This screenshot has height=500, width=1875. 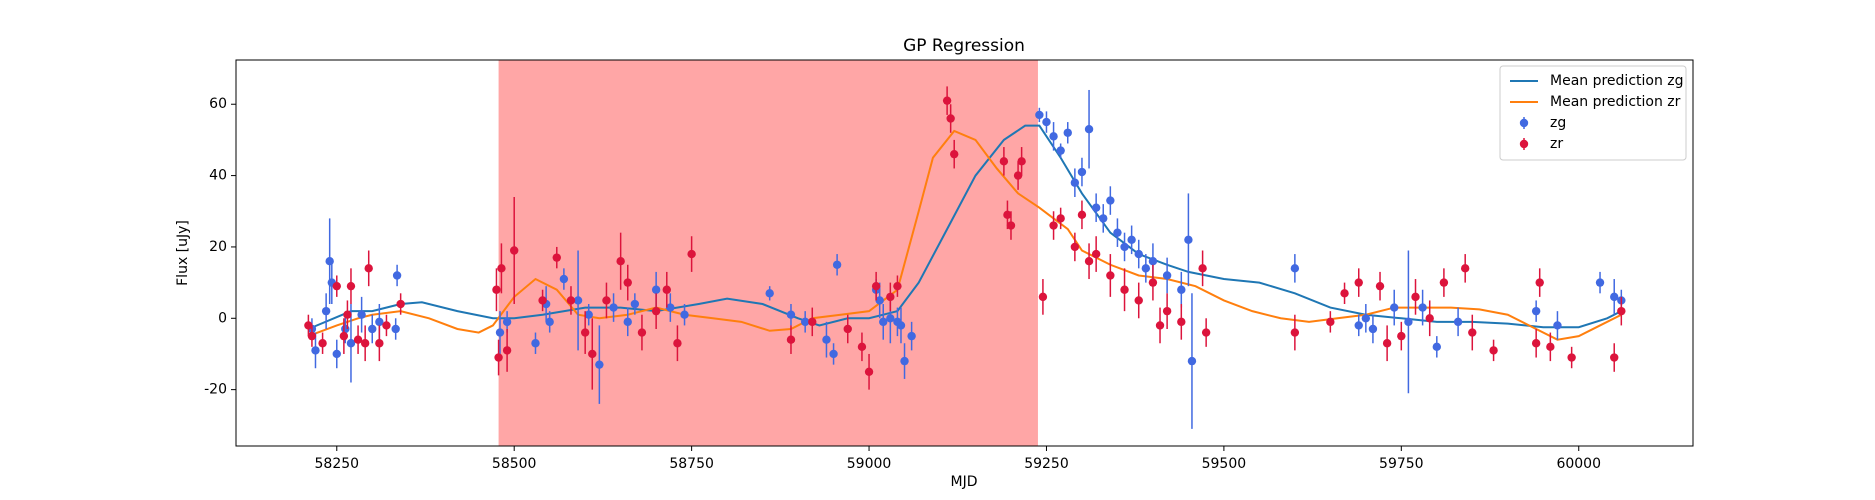 What do you see at coordinates (1224, 464) in the screenshot?
I see `x-tick-label: 59500` at bounding box center [1224, 464].